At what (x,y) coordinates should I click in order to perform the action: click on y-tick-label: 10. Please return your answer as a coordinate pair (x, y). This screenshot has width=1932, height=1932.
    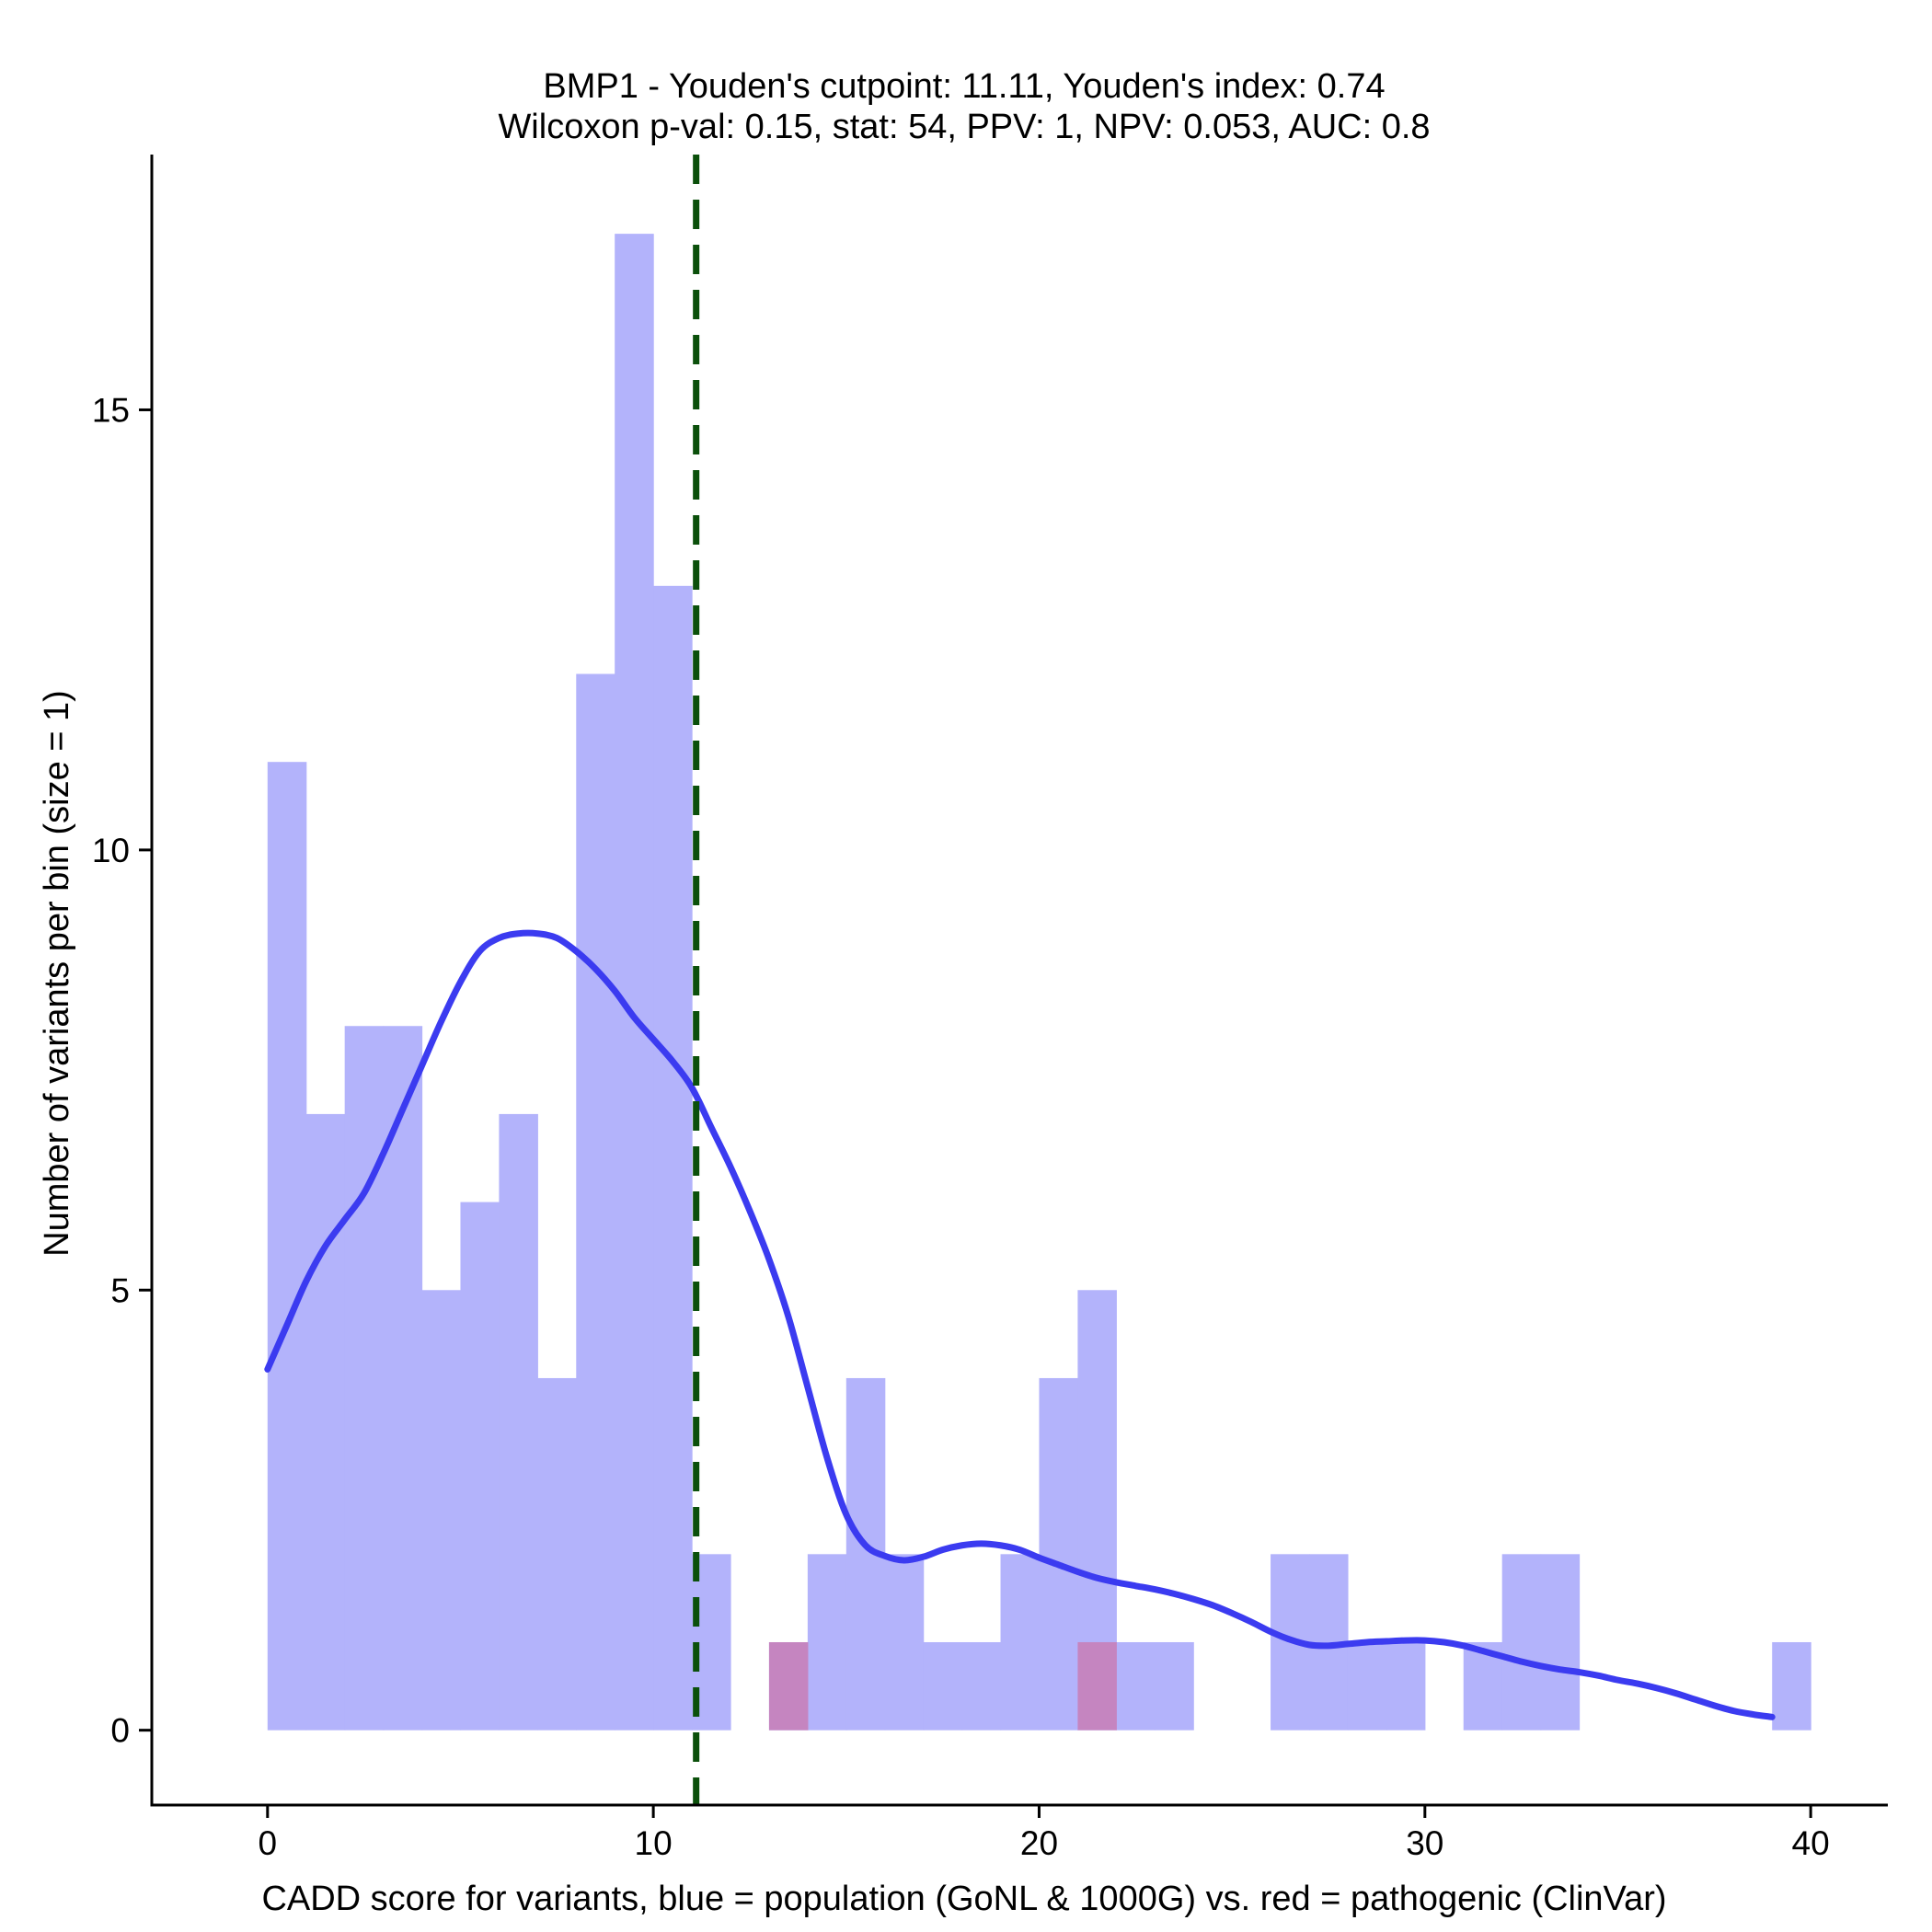
    Looking at the image, I should click on (111, 850).